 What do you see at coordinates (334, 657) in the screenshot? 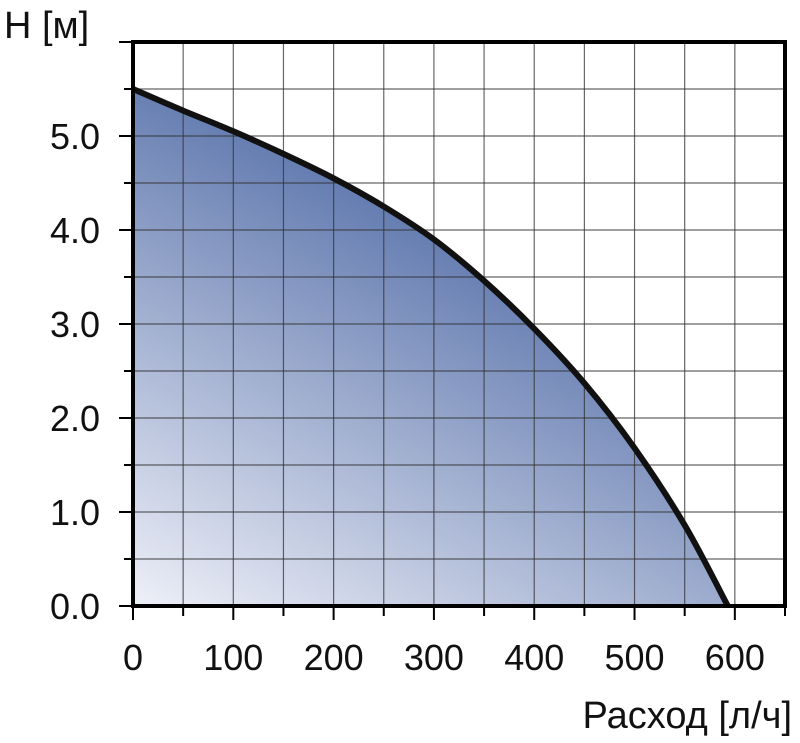
I see `x-tick-label: 200` at bounding box center [334, 657].